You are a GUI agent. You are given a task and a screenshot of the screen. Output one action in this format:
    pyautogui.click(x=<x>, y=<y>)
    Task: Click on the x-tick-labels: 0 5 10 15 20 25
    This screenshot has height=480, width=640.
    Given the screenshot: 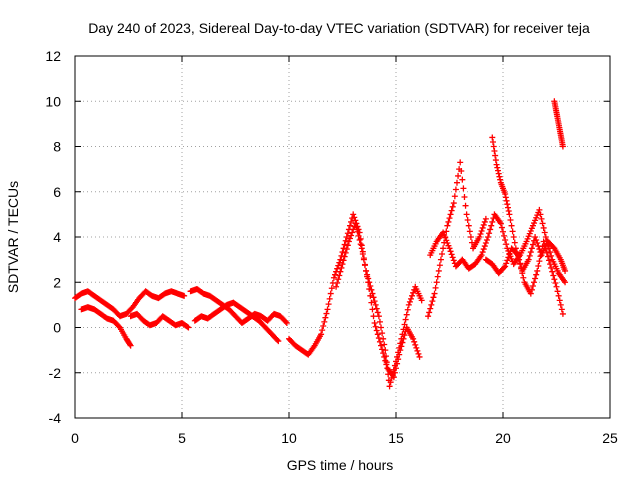 What is the action you would take?
    pyautogui.click(x=344, y=438)
    